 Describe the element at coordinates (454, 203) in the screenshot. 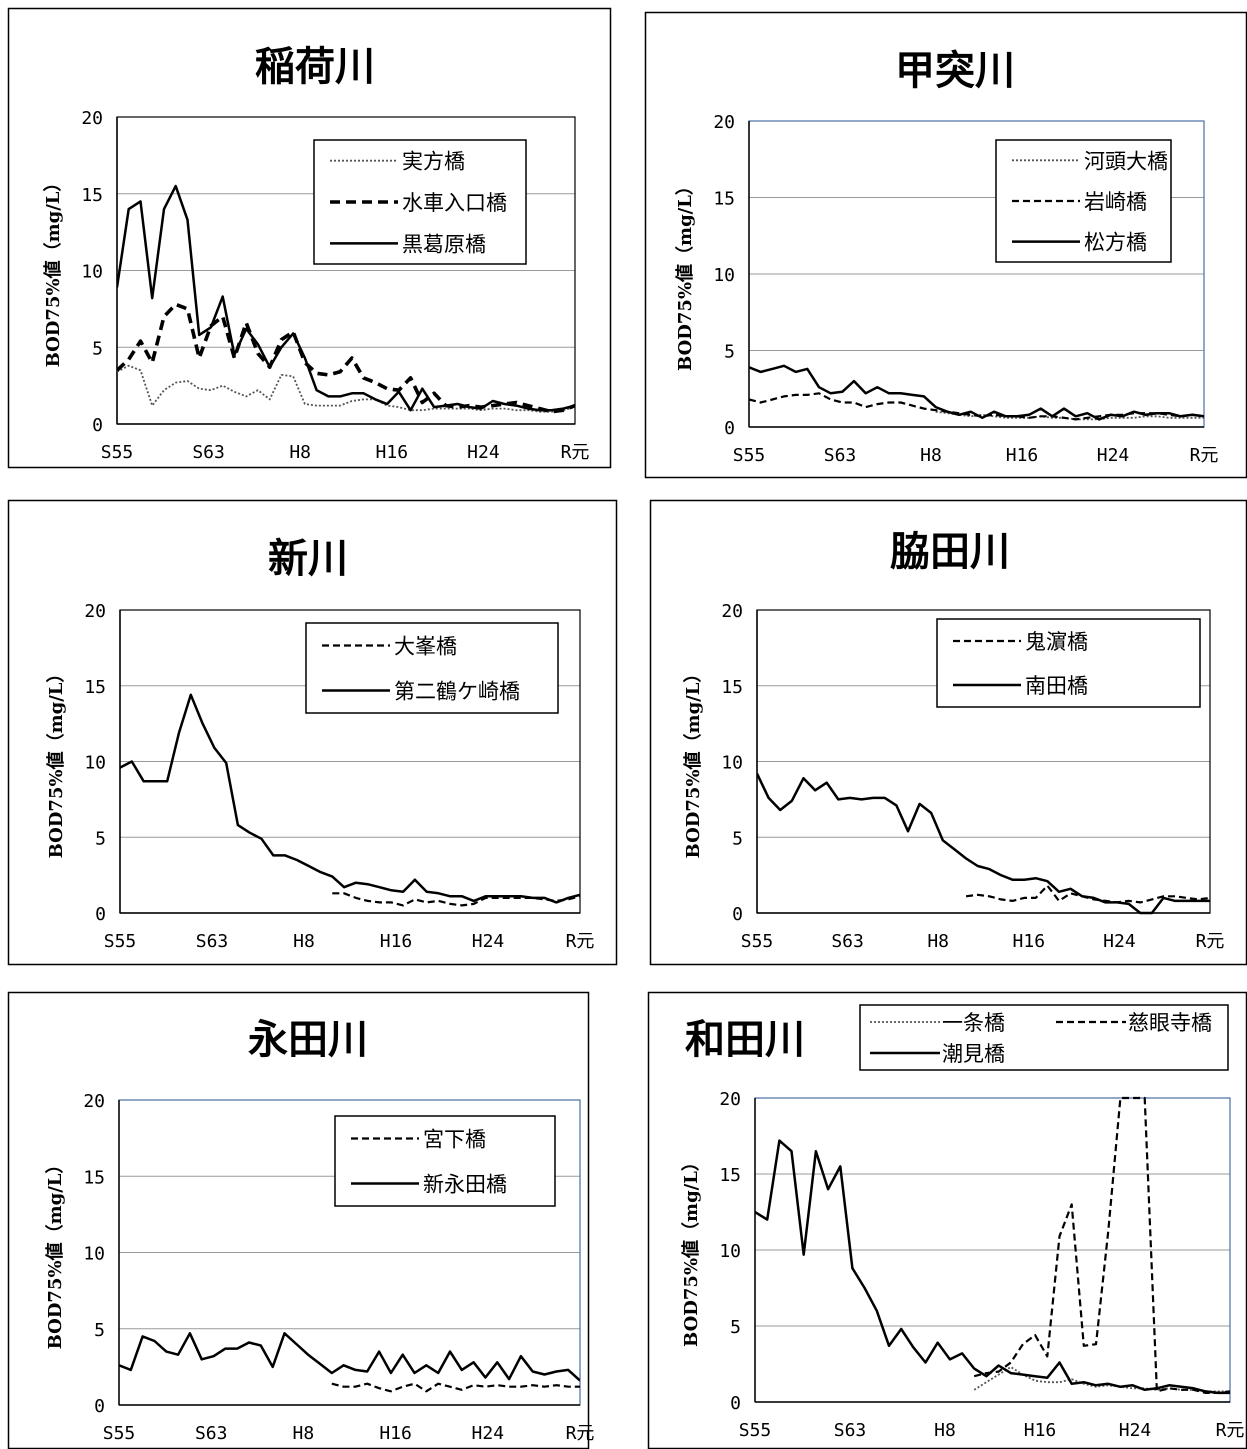

I see `legend-label: 水車入口橋` at that location.